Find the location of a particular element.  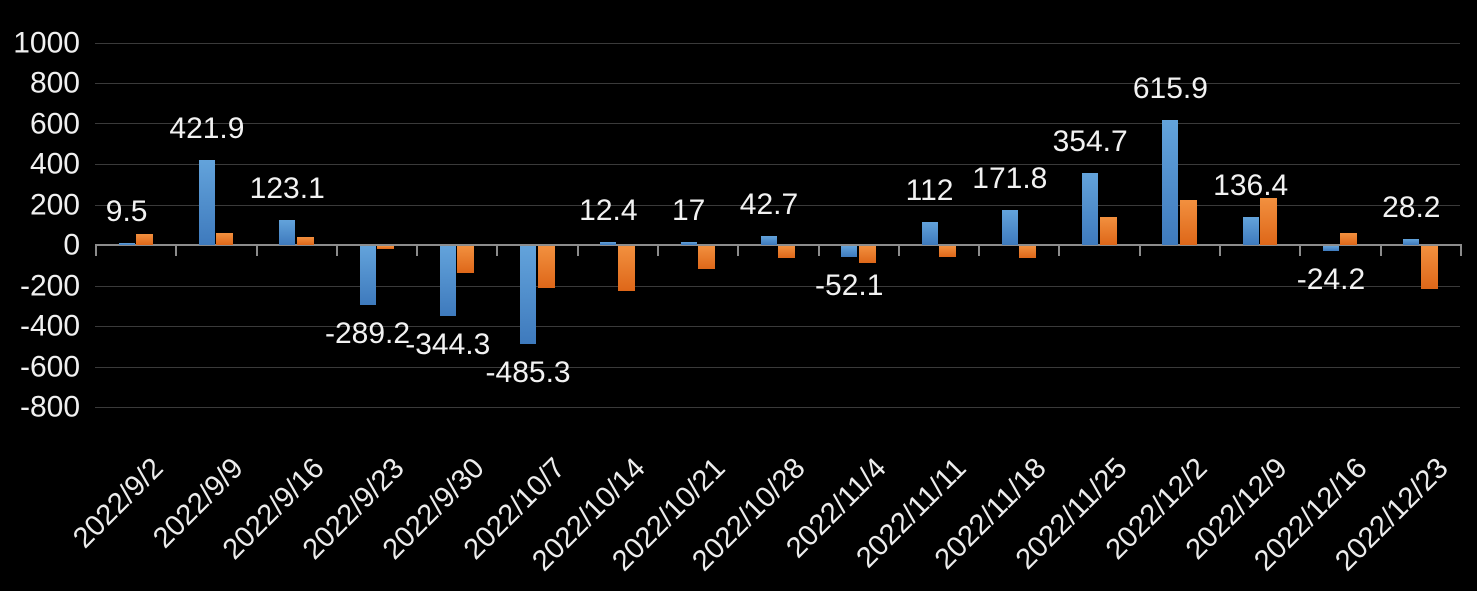

bar-value-label: 136.4 is located at coordinates (1251, 186).